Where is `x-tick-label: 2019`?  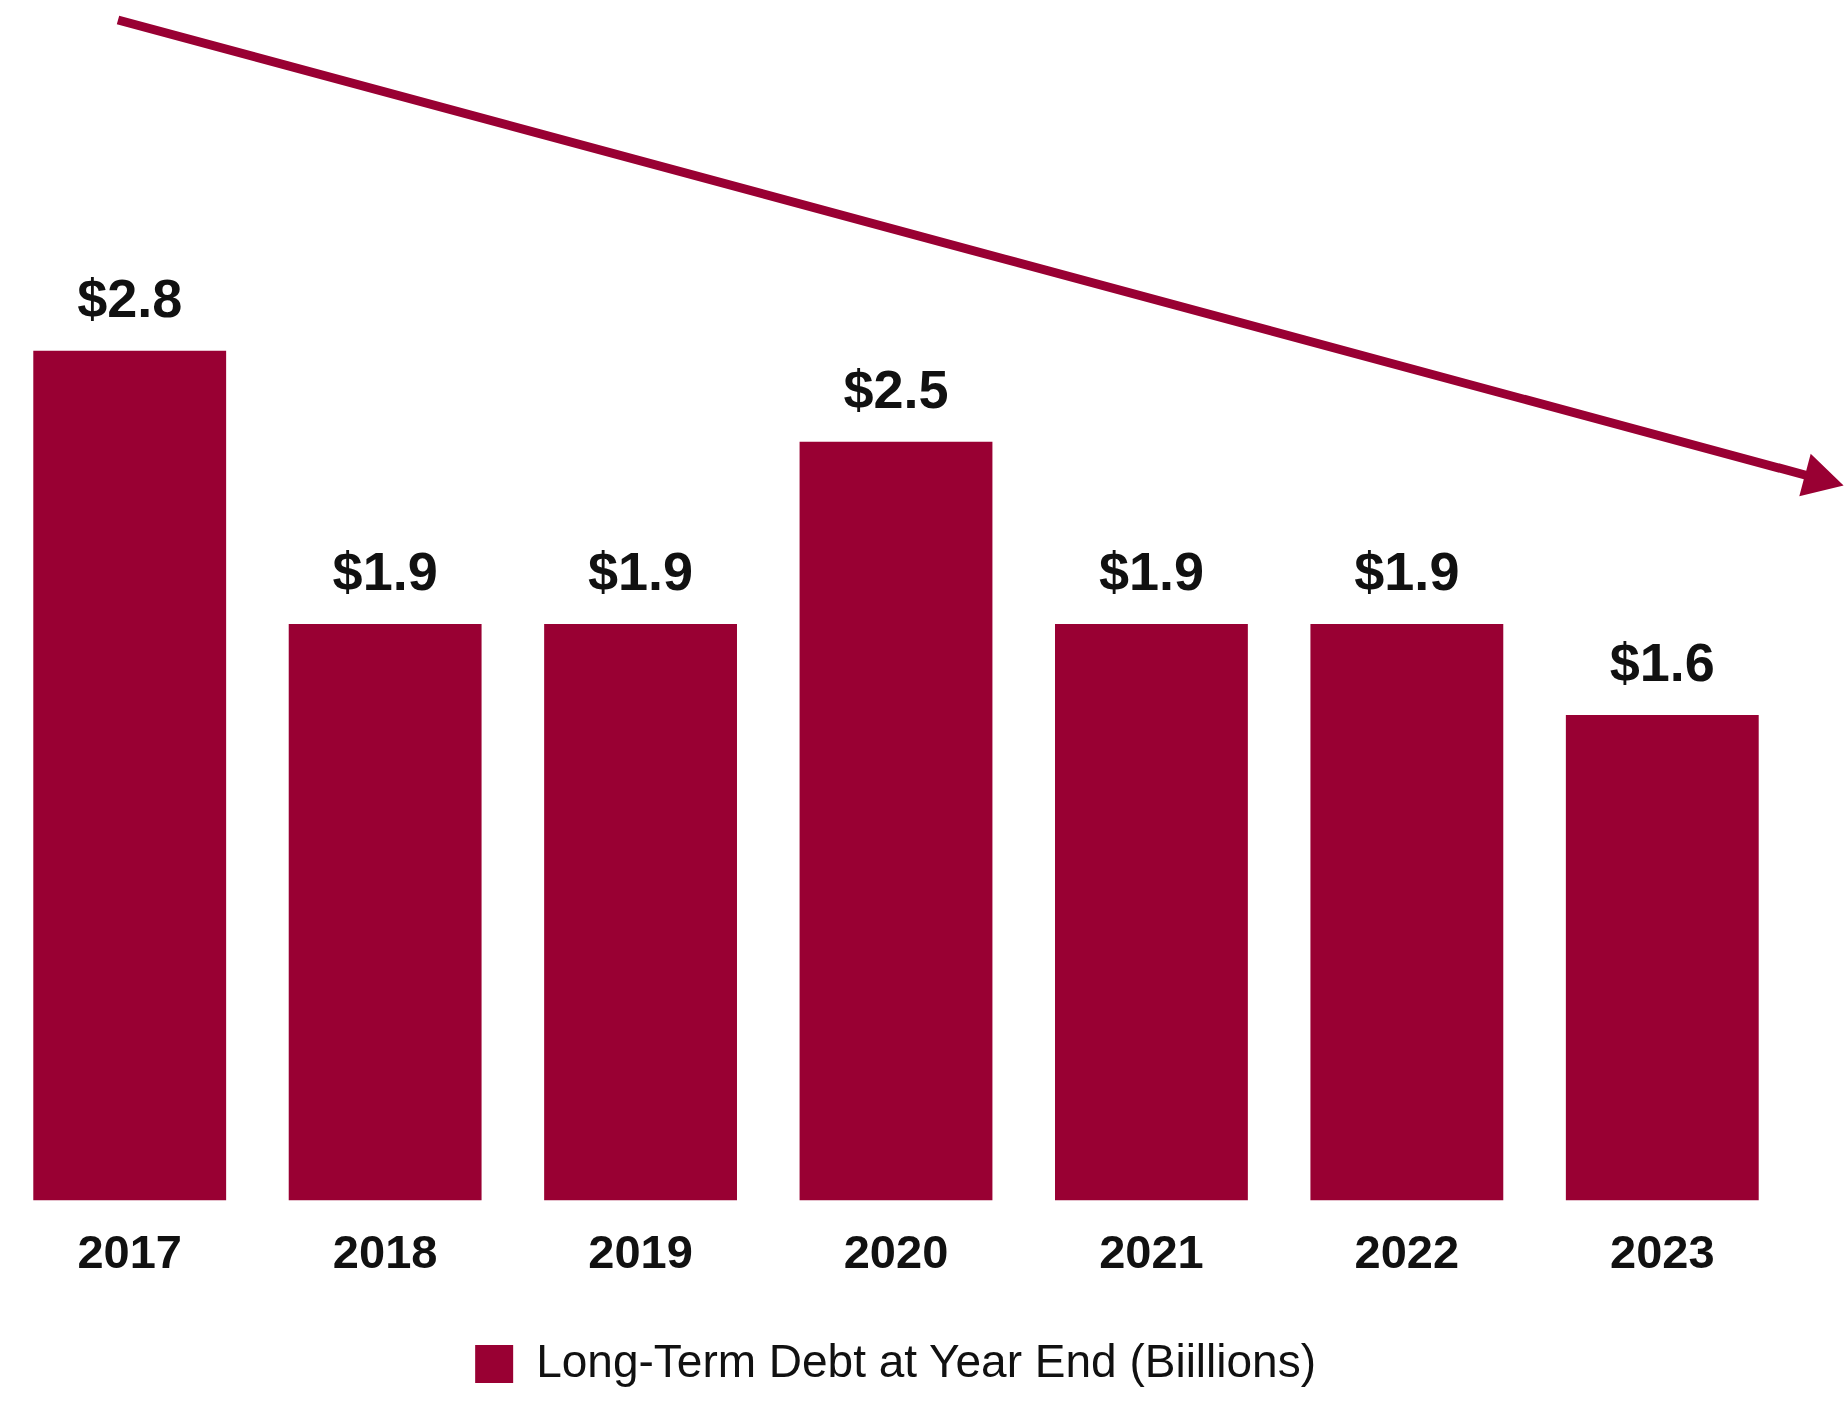
x-tick-label: 2019 is located at coordinates (640, 1251).